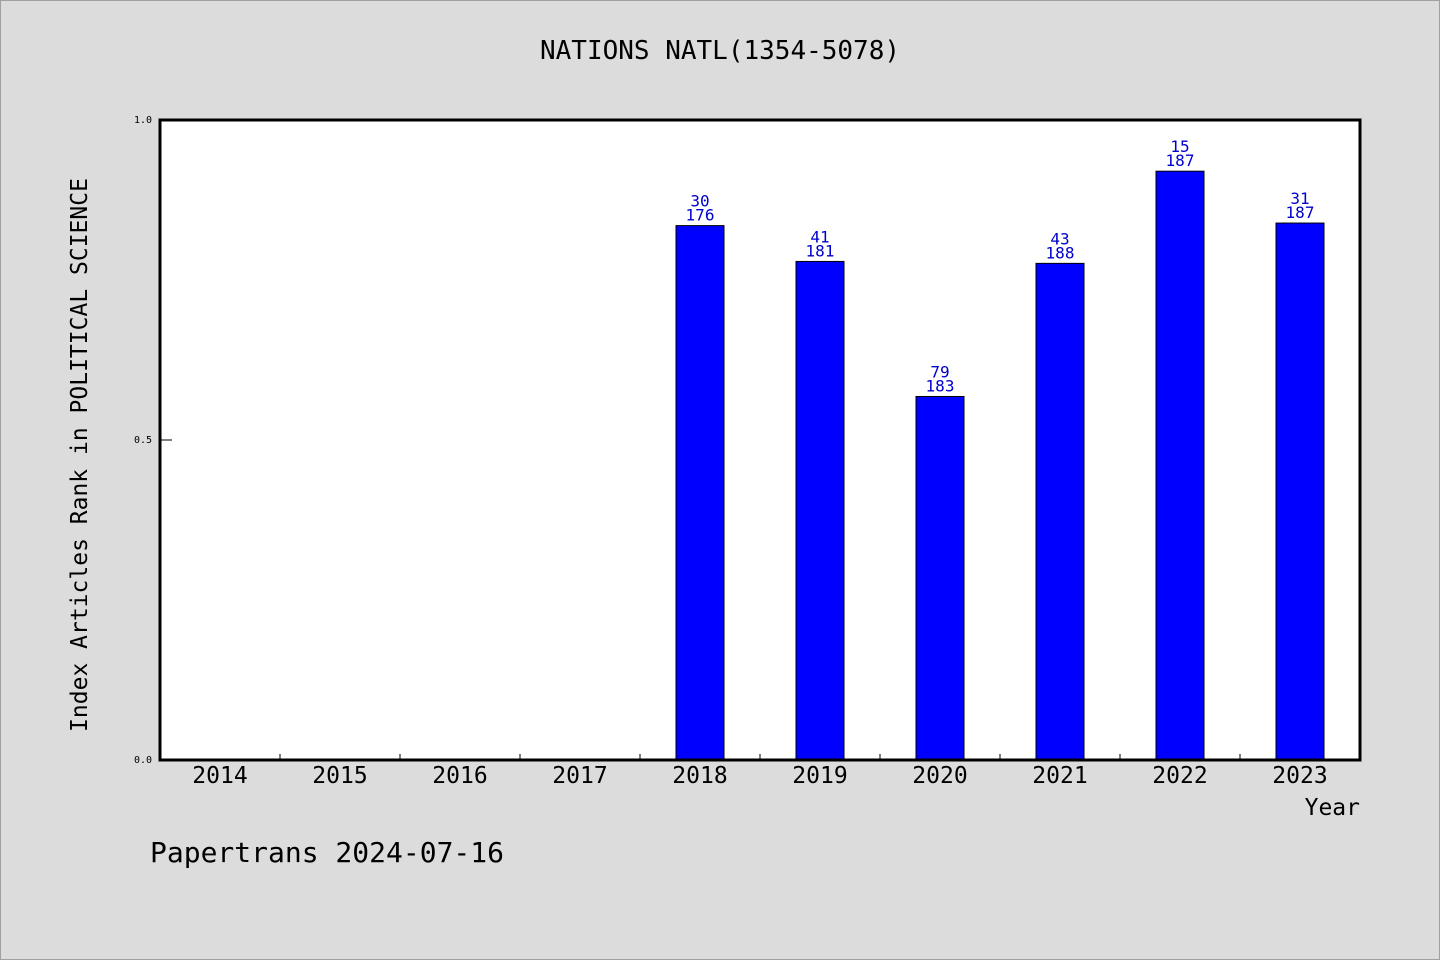 The width and height of the screenshot is (1440, 960). Describe the element at coordinates (1332, 808) in the screenshot. I see `x-axis-label: Year` at that location.